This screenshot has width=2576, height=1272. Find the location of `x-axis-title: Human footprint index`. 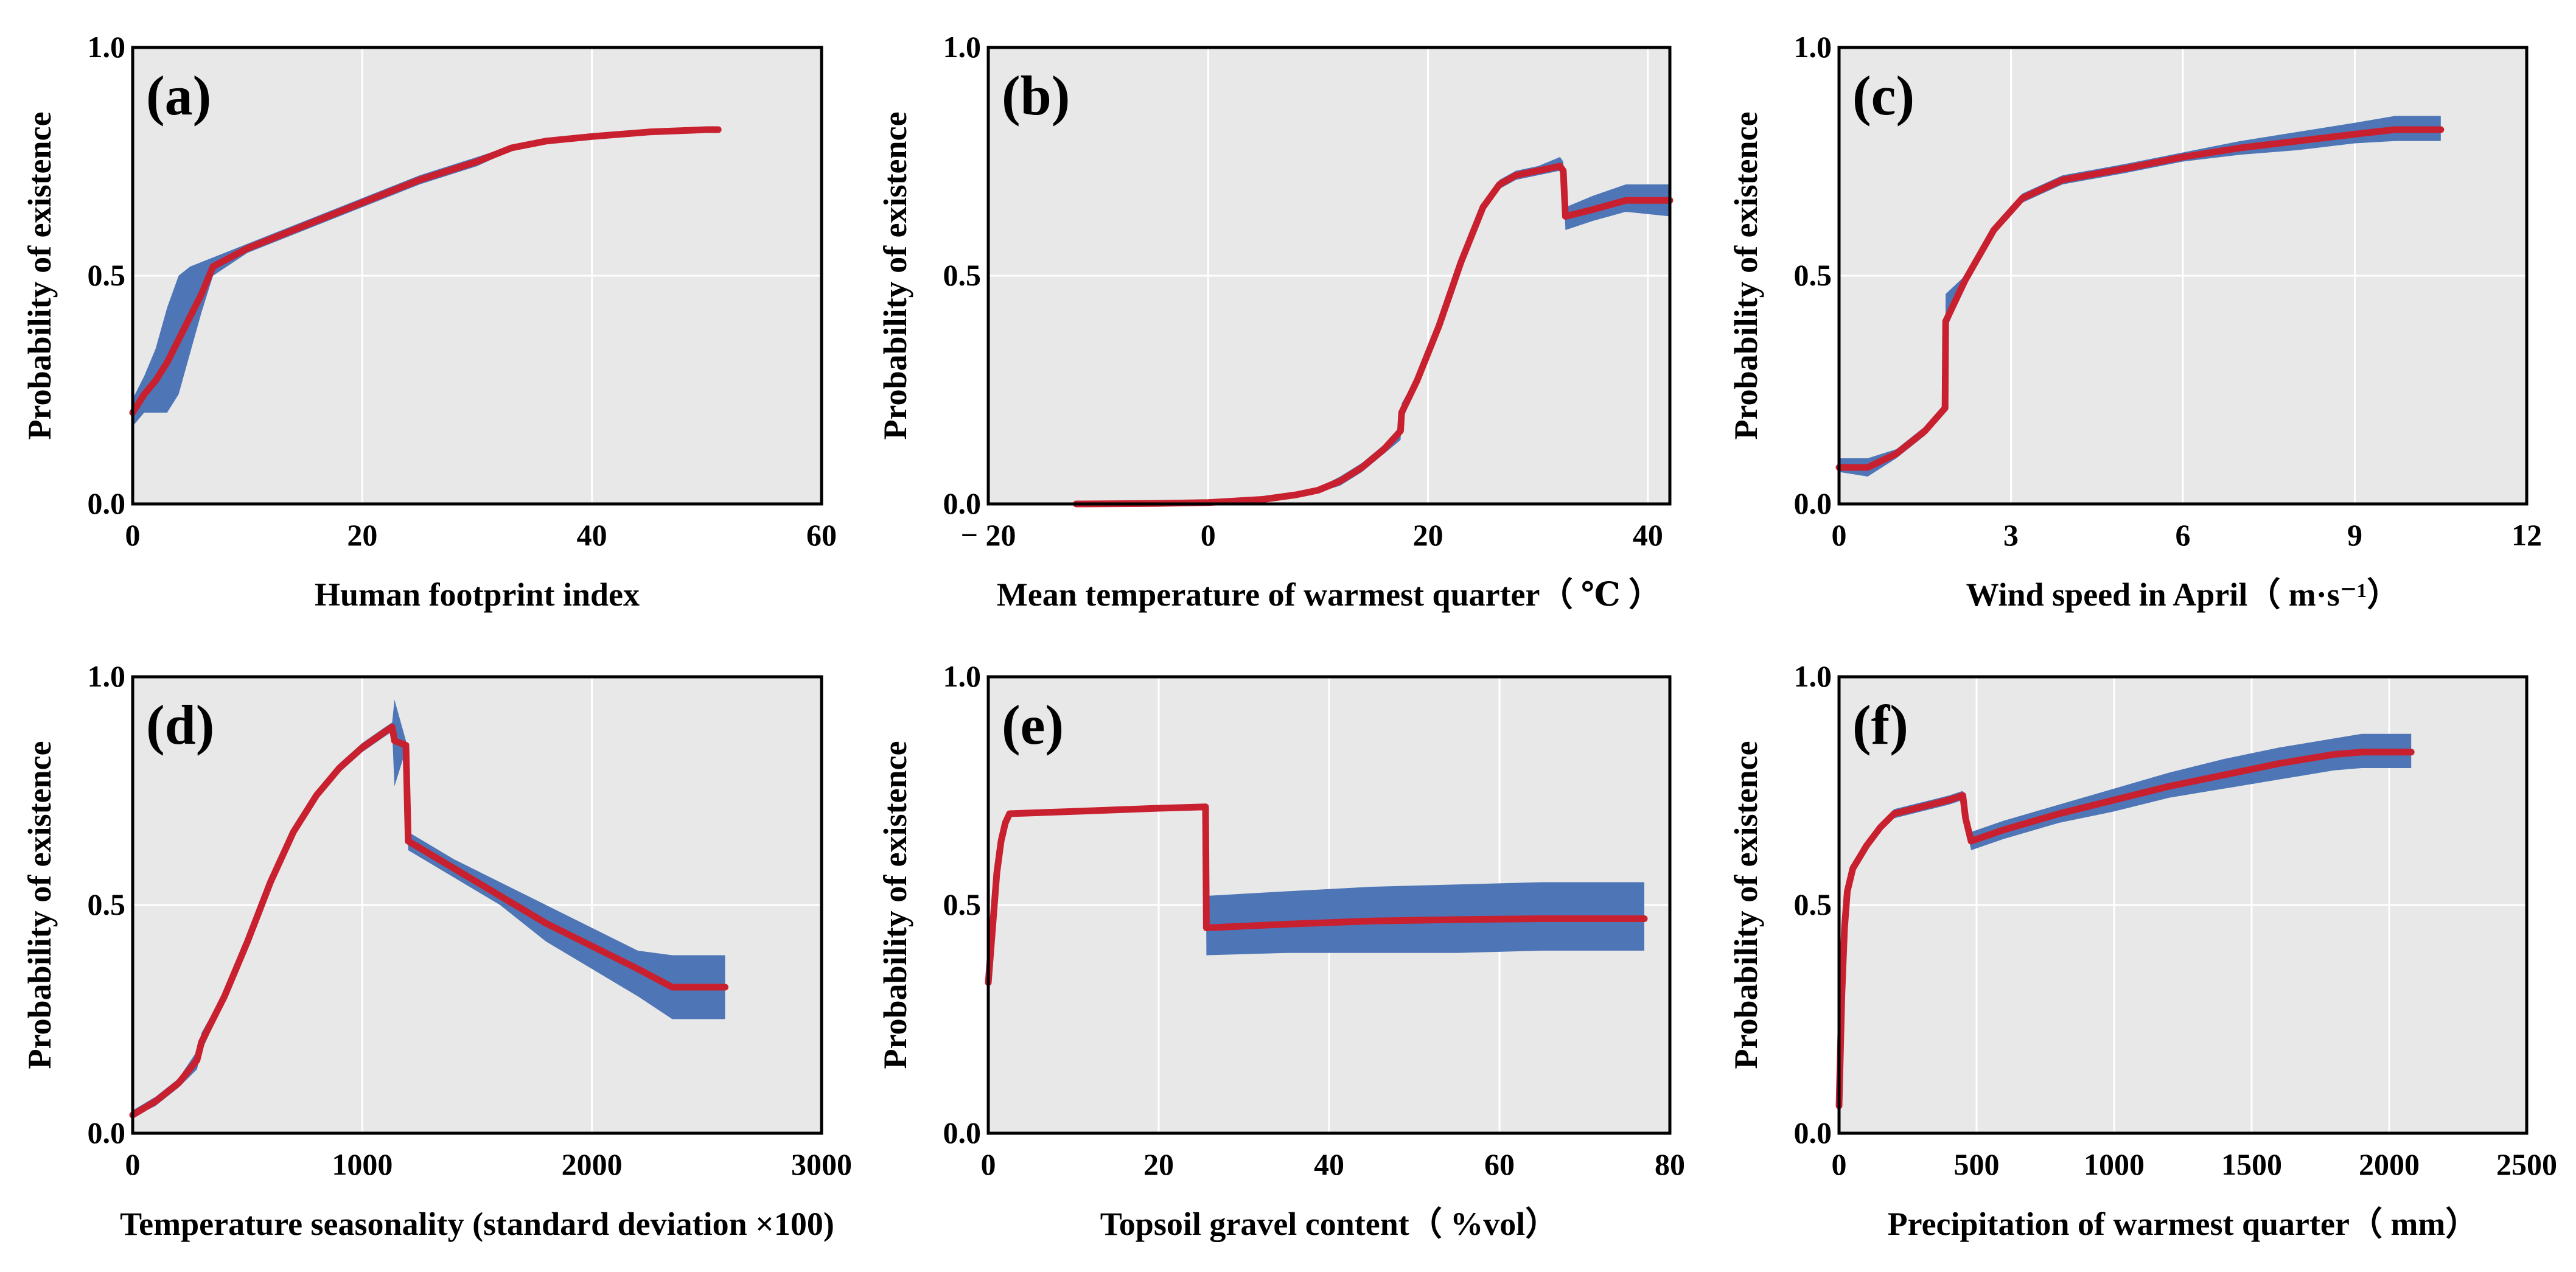

x-axis-title: Human footprint index is located at coordinates (477, 594).